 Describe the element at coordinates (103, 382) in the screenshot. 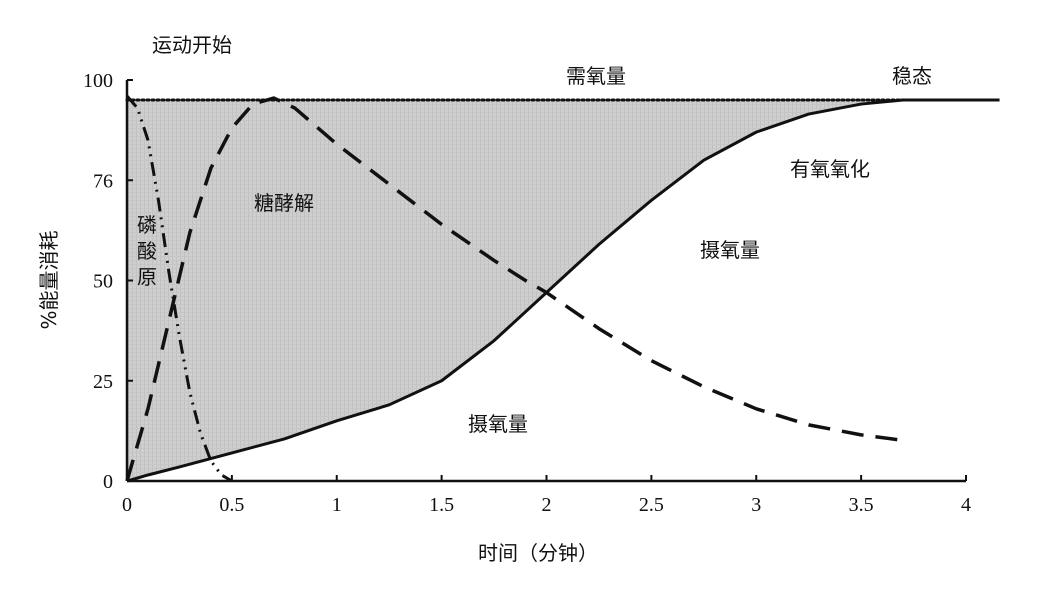

I see `y-tick-label: 25` at that location.